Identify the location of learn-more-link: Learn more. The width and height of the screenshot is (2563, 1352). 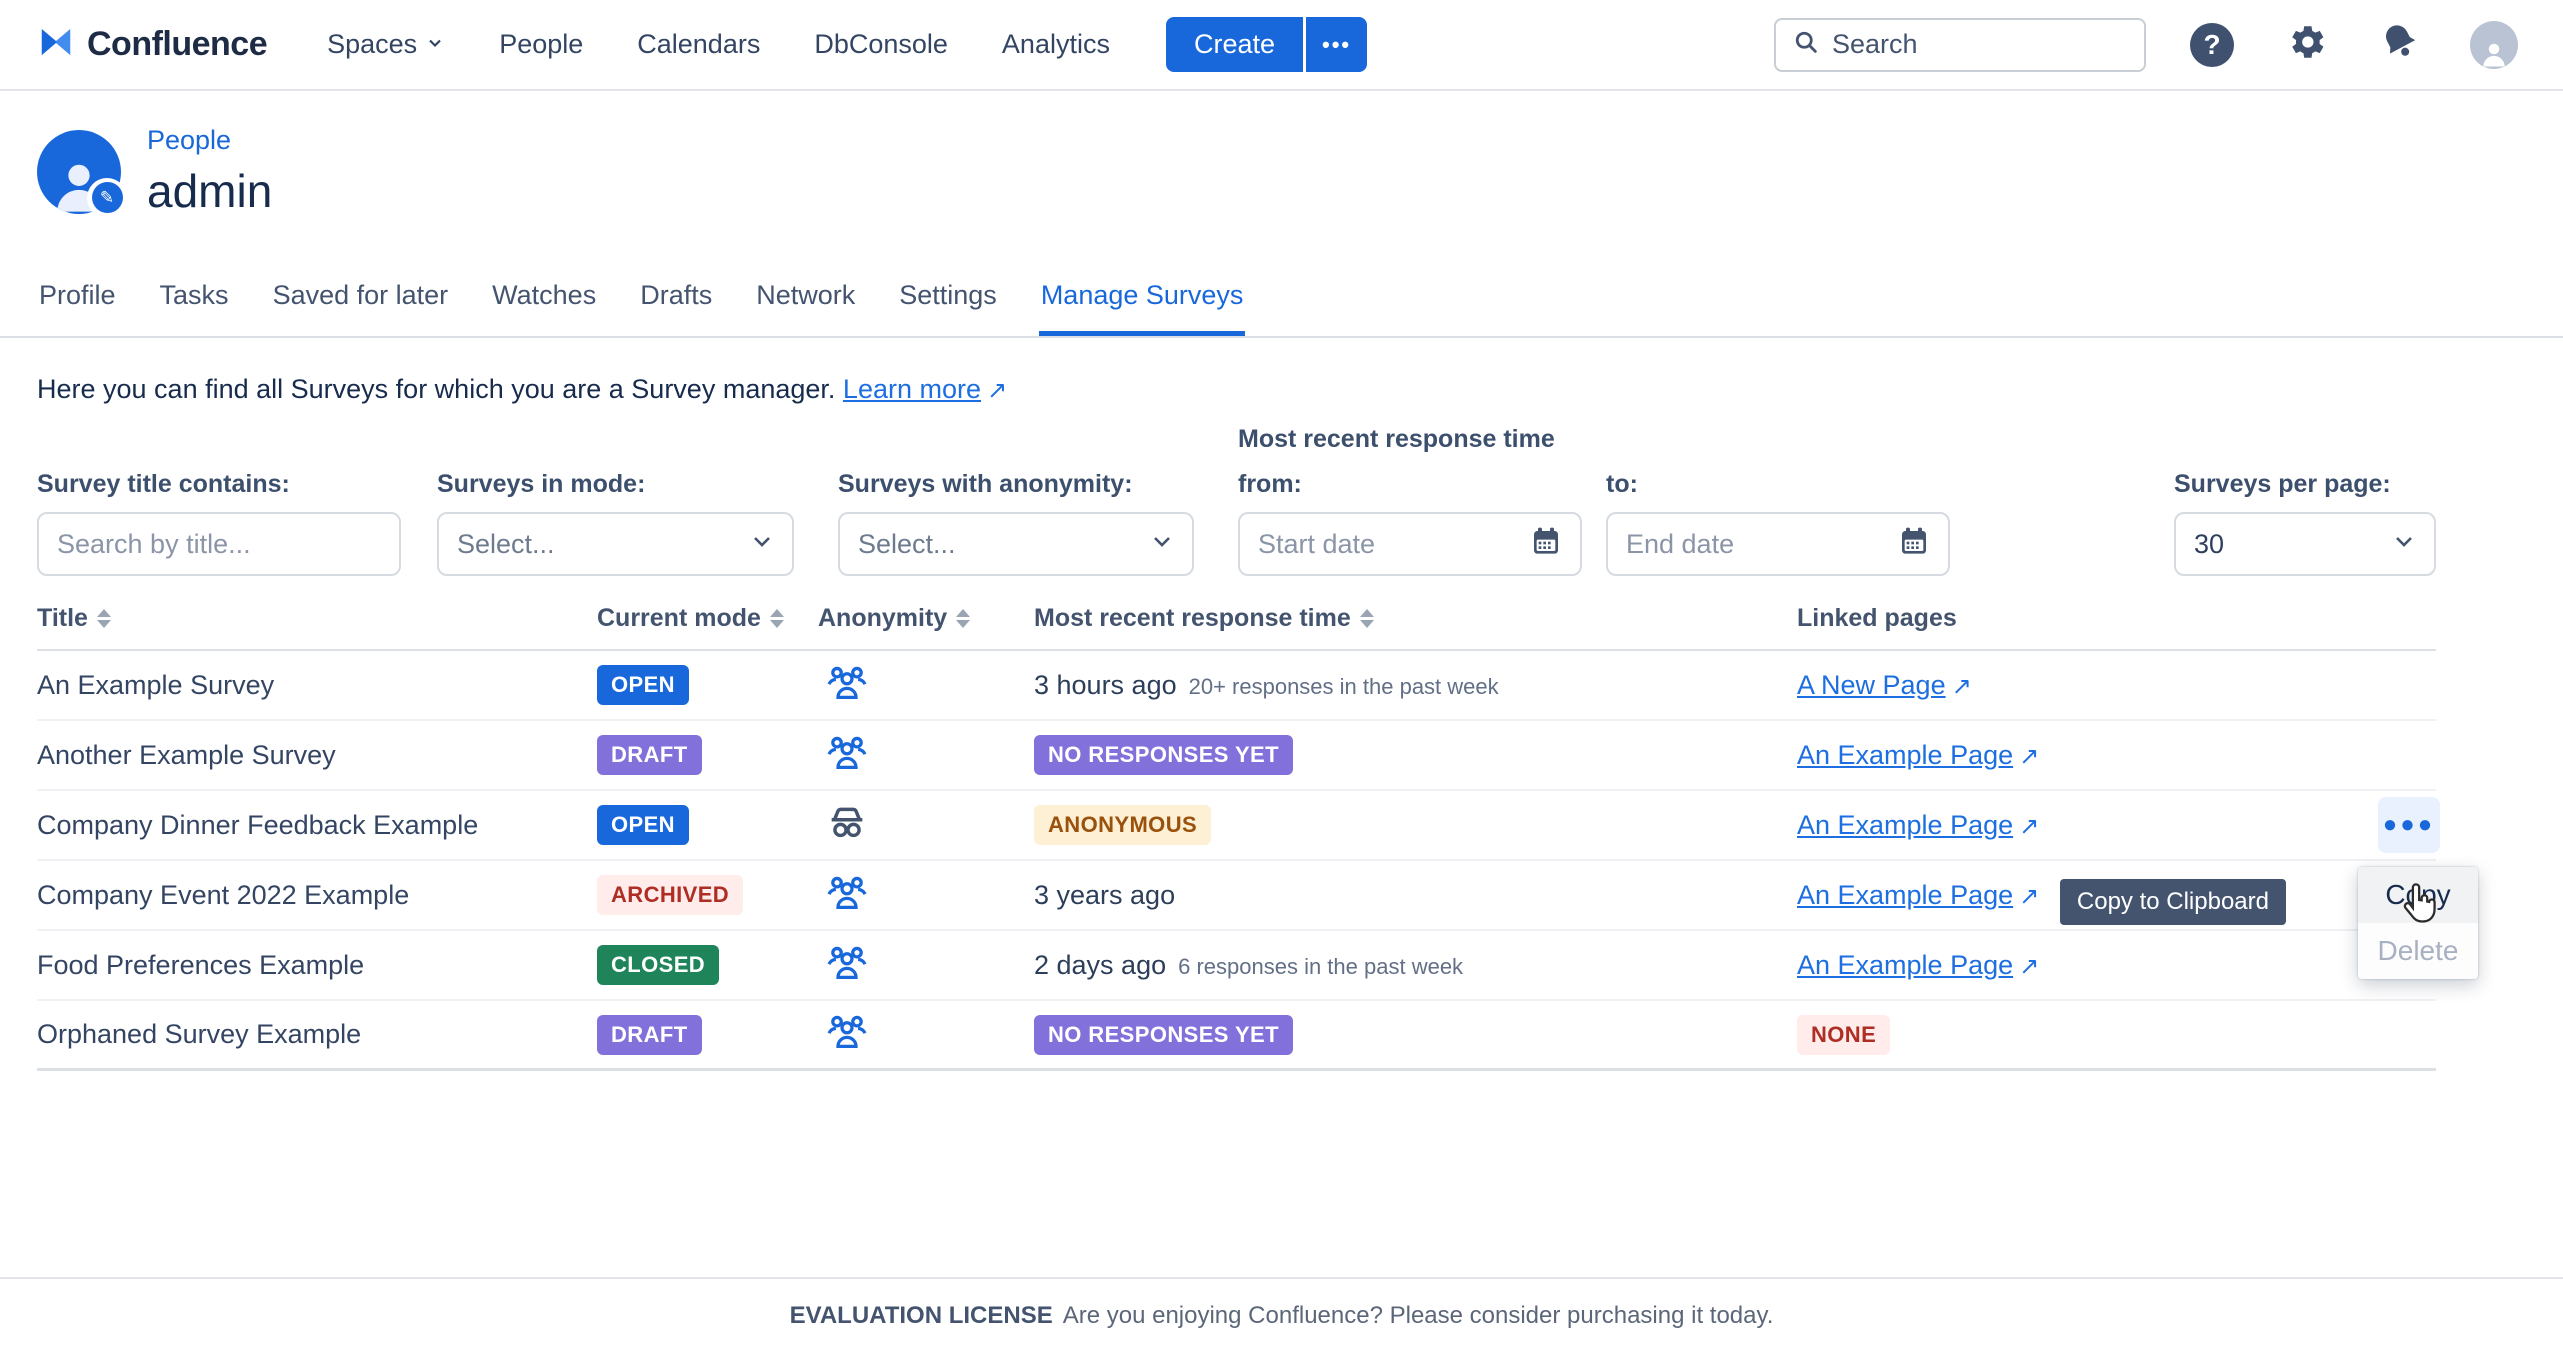
(911, 389).